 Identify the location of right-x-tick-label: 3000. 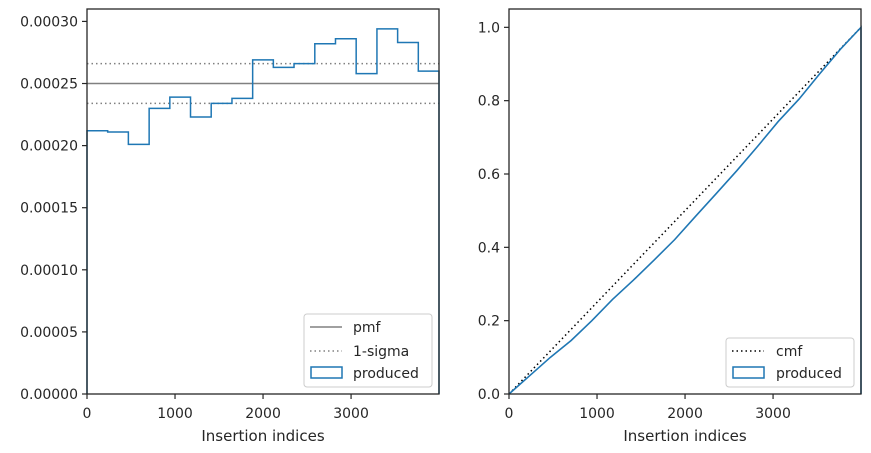
(773, 414).